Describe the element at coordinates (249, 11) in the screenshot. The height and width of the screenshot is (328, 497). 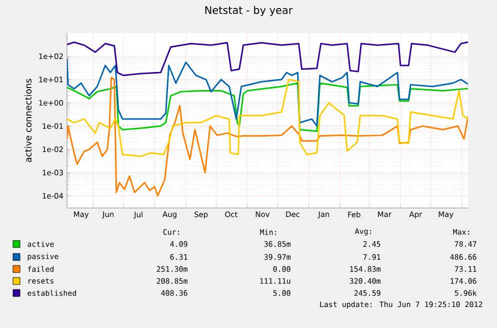
I see `chart-title: Netstat - by year` at that location.